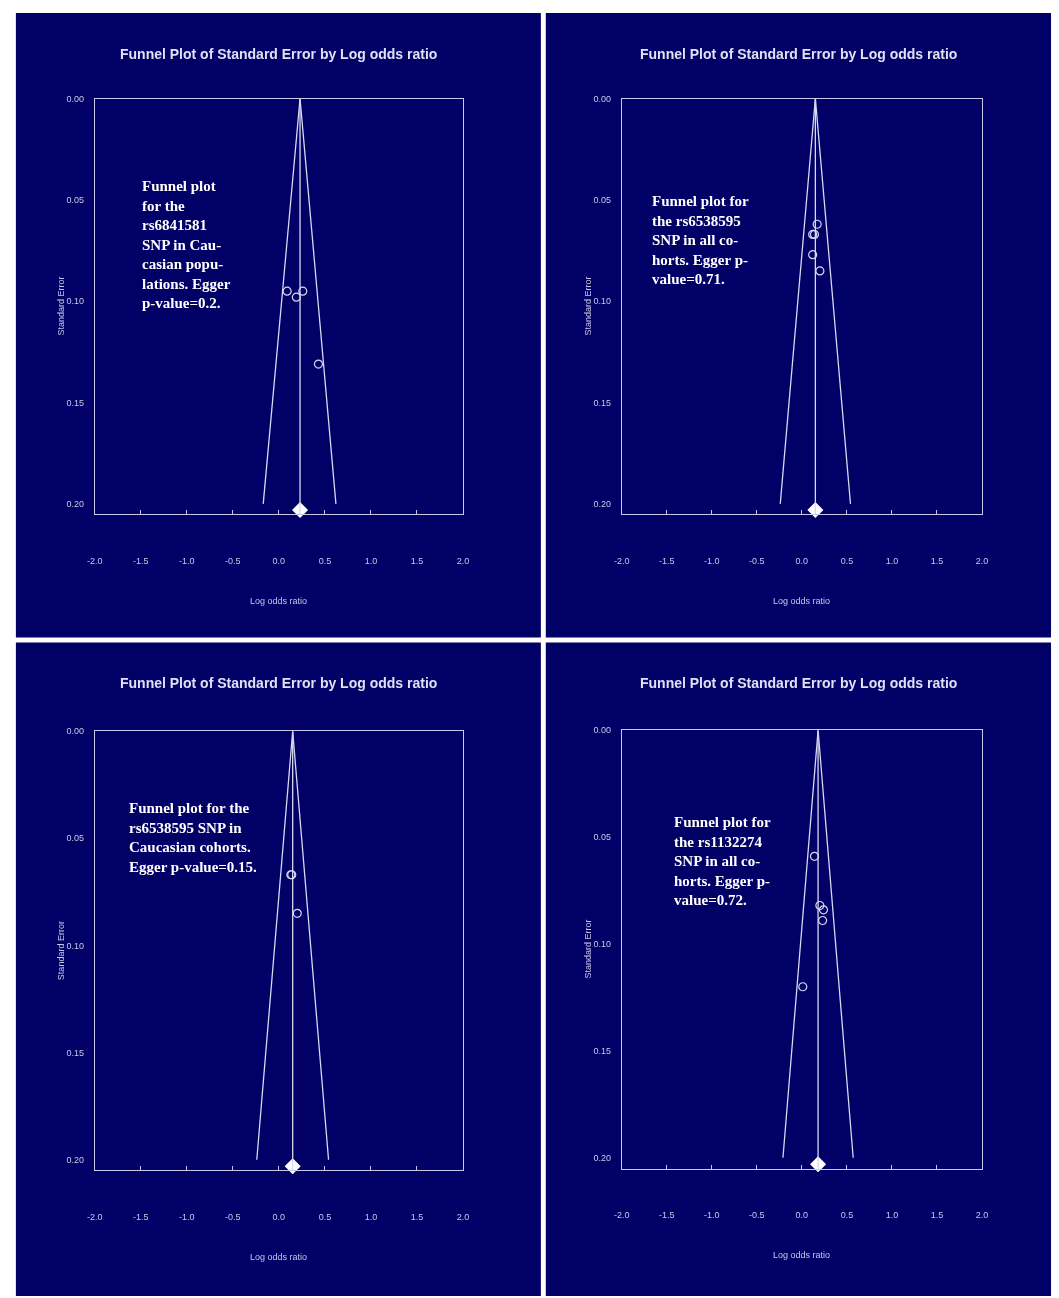  Describe the element at coordinates (701, 240) in the screenshot. I see `annotation: Funnel plot for the rs6538595 SNP in all co- horts. Egger p- value=0.71.` at that location.